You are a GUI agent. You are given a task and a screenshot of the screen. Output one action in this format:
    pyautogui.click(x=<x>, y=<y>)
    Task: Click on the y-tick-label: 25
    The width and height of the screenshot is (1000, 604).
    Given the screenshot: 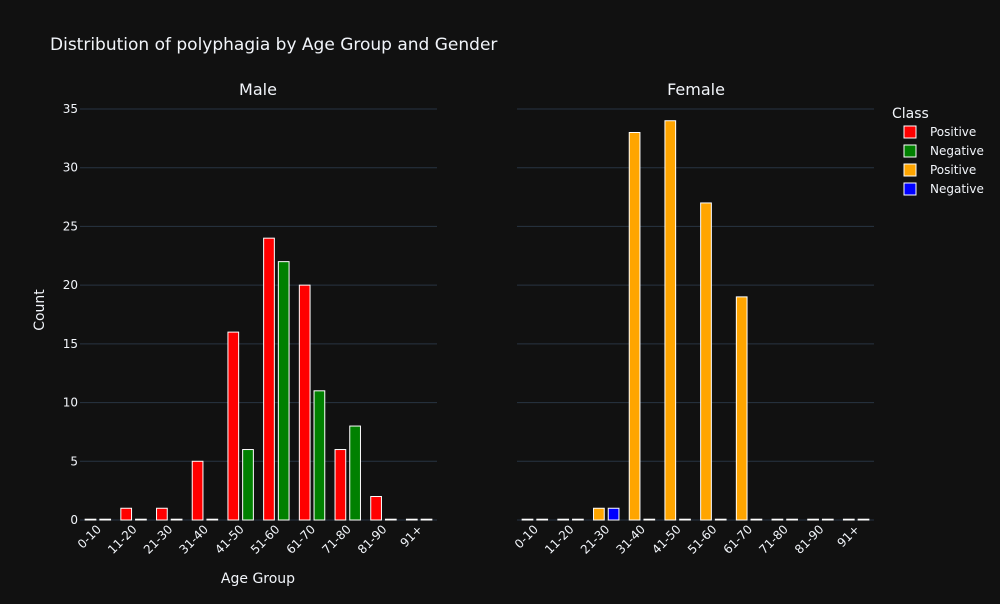 What is the action you would take?
    pyautogui.click(x=70, y=226)
    